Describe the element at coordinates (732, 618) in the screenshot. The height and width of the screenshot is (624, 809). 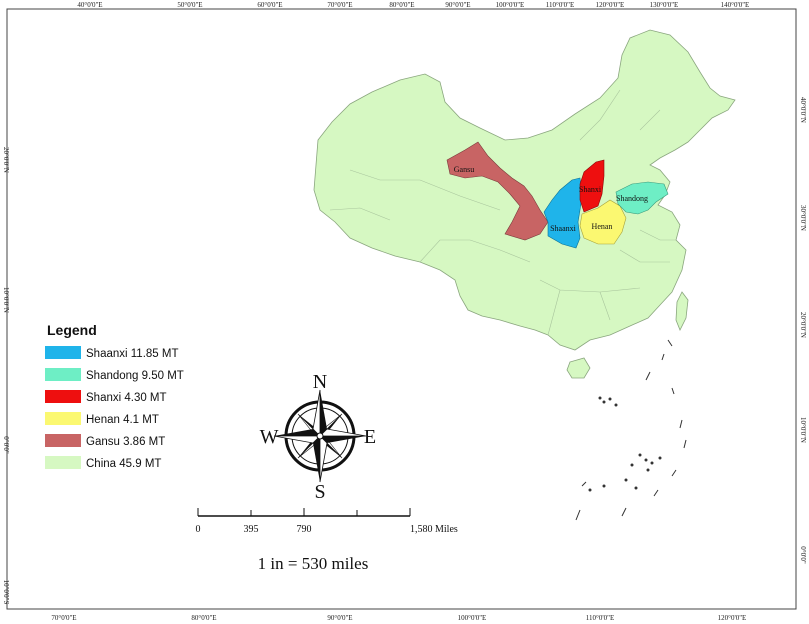
I see `bottom-label: 120°0'0"E` at that location.